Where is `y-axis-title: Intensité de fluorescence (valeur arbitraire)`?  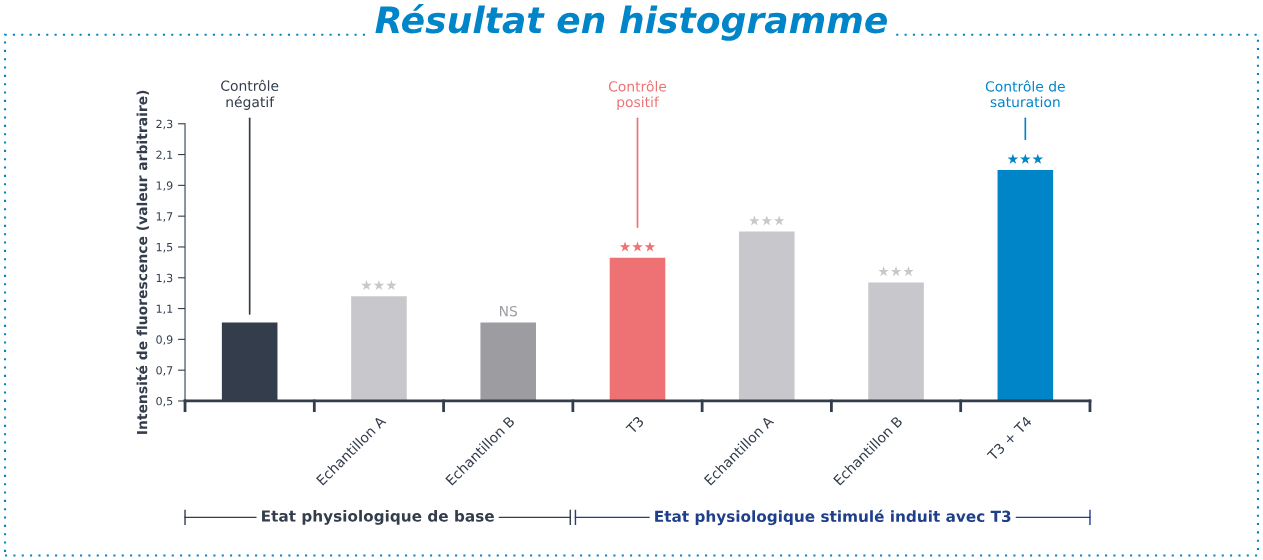 y-axis-title: Intensité de fluorescence (valeur arbitraire) is located at coordinates (142, 262).